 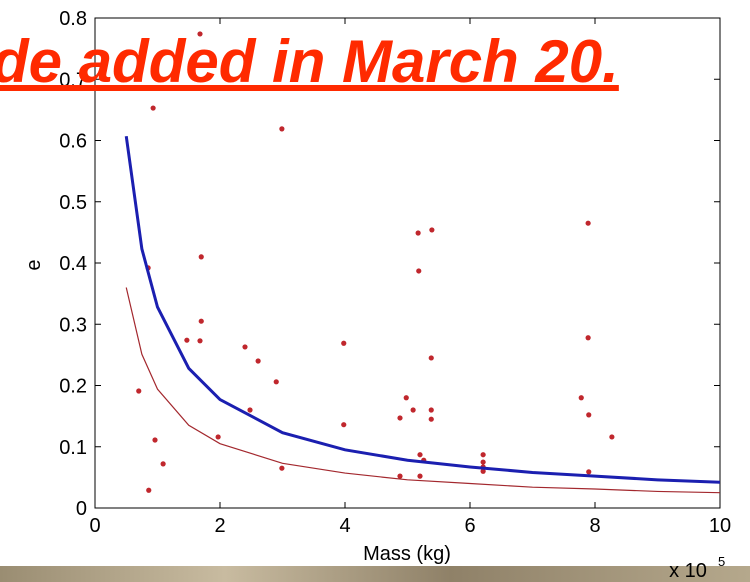 I want to click on y-tick-label: 0.2, so click(x=73, y=387).